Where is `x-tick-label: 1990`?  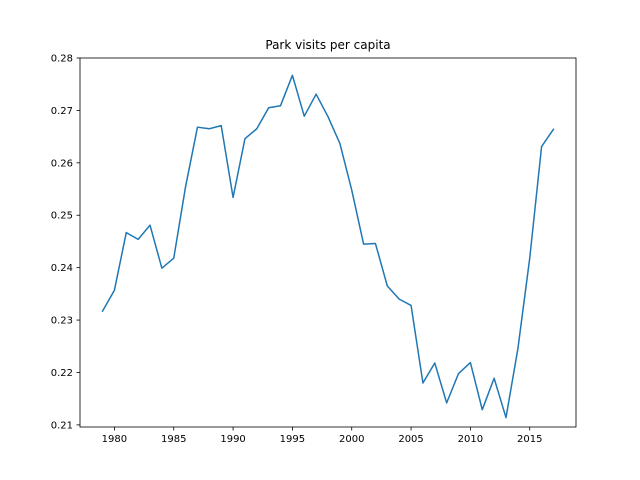
x-tick-label: 1990 is located at coordinates (232, 439).